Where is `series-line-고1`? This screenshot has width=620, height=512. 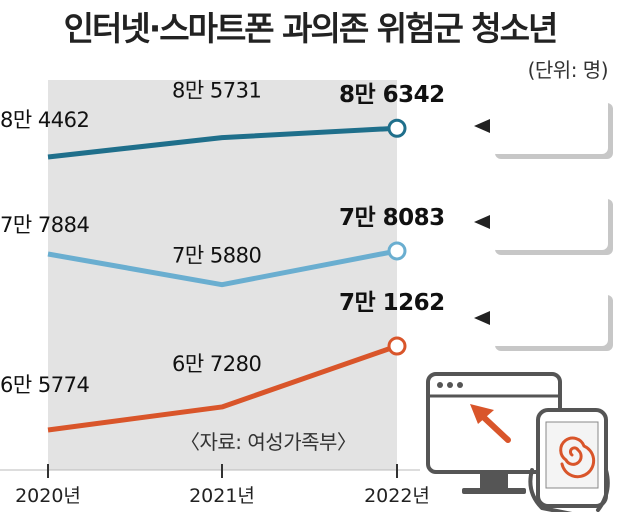 series-line-고1 is located at coordinates (222, 268).